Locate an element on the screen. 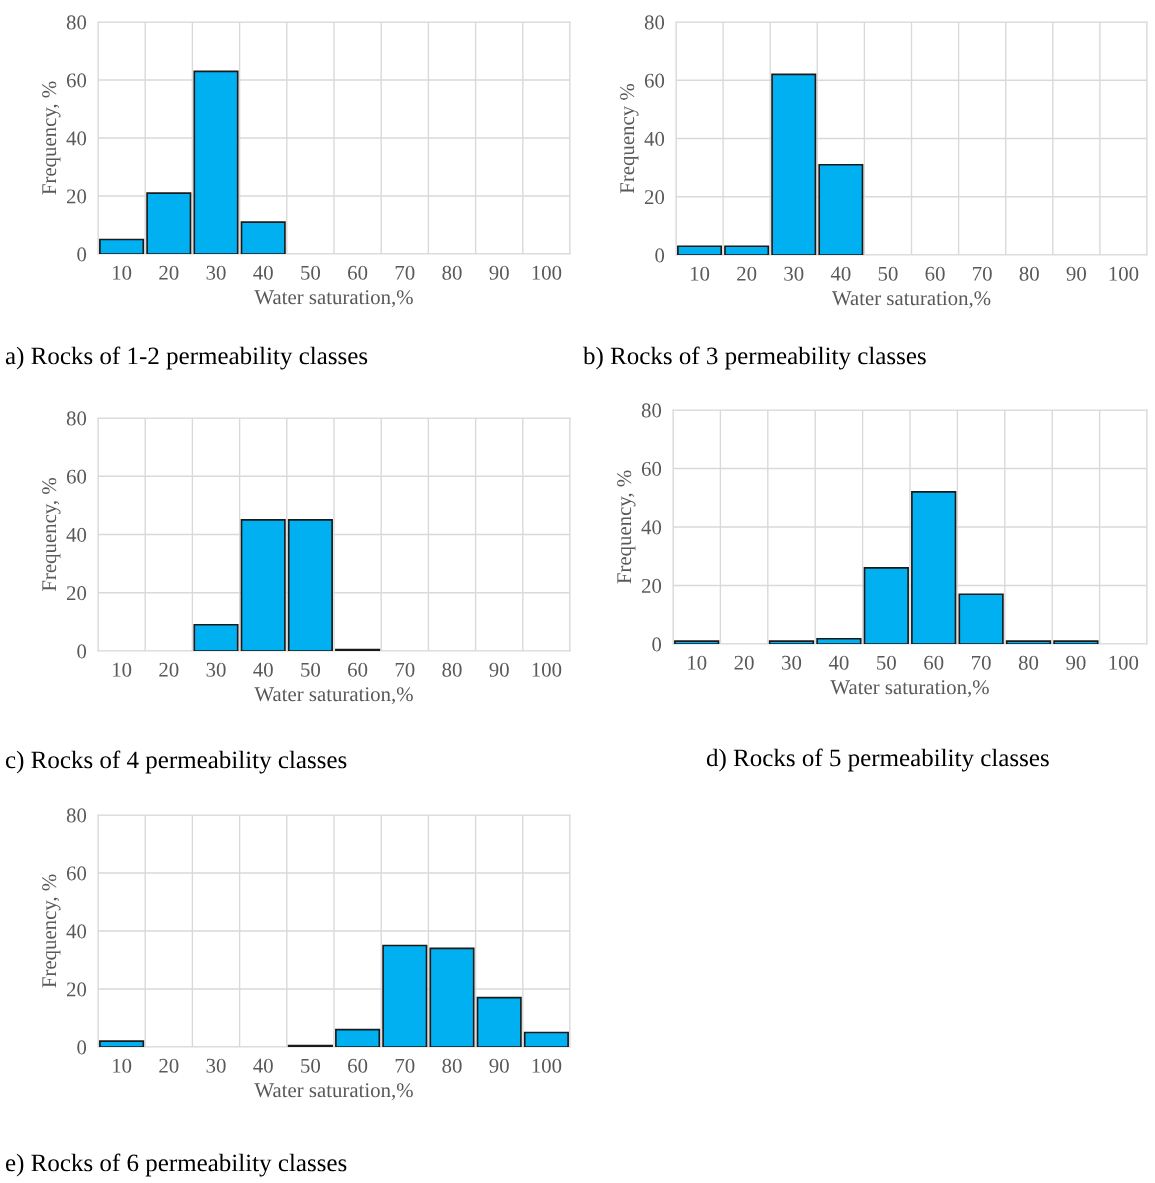 The image size is (1155, 1183). y-axis-title: Frequency % is located at coordinates (629, 138).